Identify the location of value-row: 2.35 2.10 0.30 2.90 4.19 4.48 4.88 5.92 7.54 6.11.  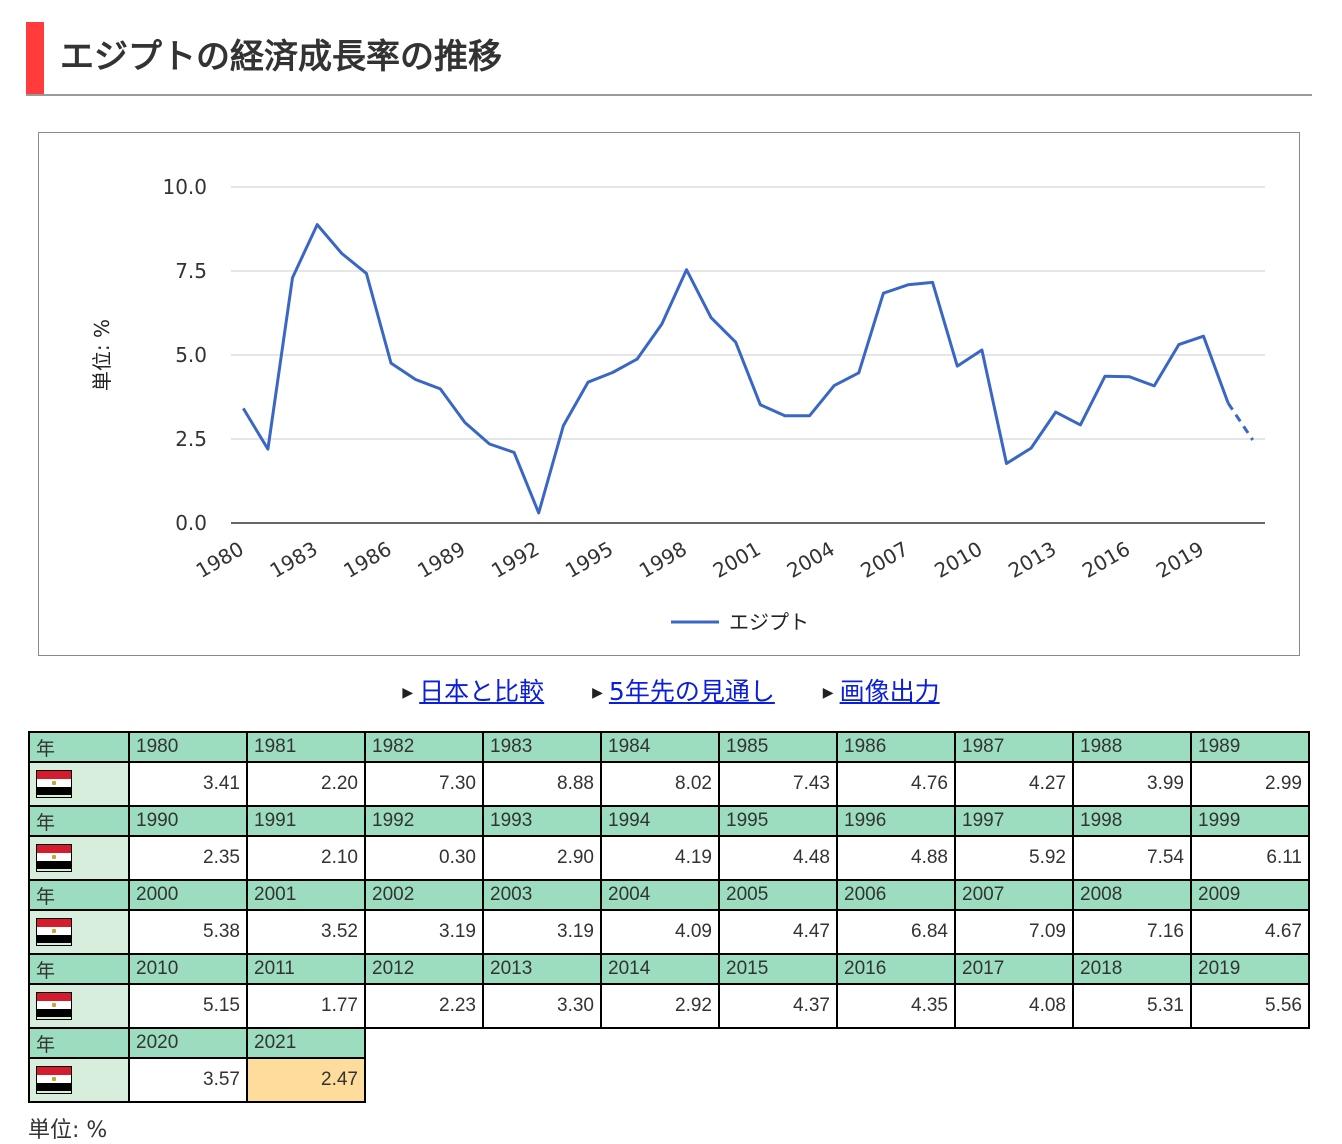
(669, 858).